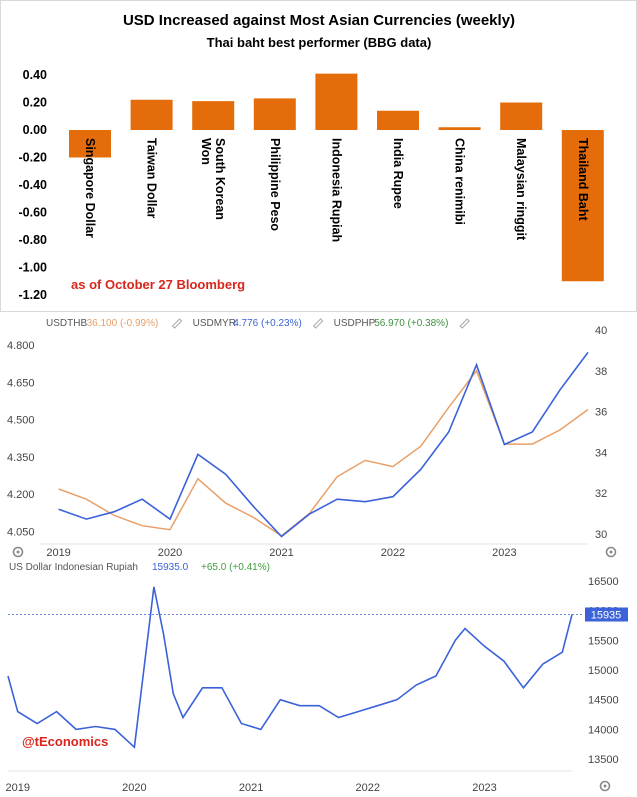  Describe the element at coordinates (158, 284) in the screenshot. I see `bar-chart-annotation: as of October 27 Bloomberg` at that location.